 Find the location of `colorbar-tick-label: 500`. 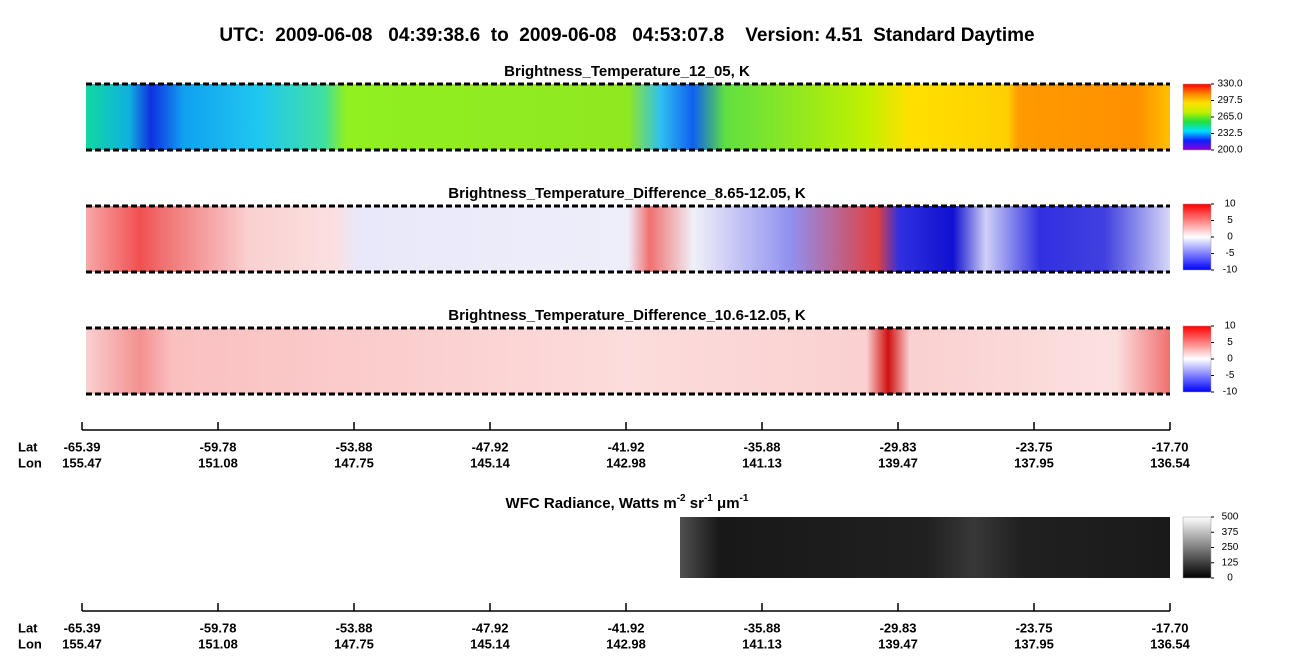

colorbar-tick-label: 500 is located at coordinates (1230, 517).